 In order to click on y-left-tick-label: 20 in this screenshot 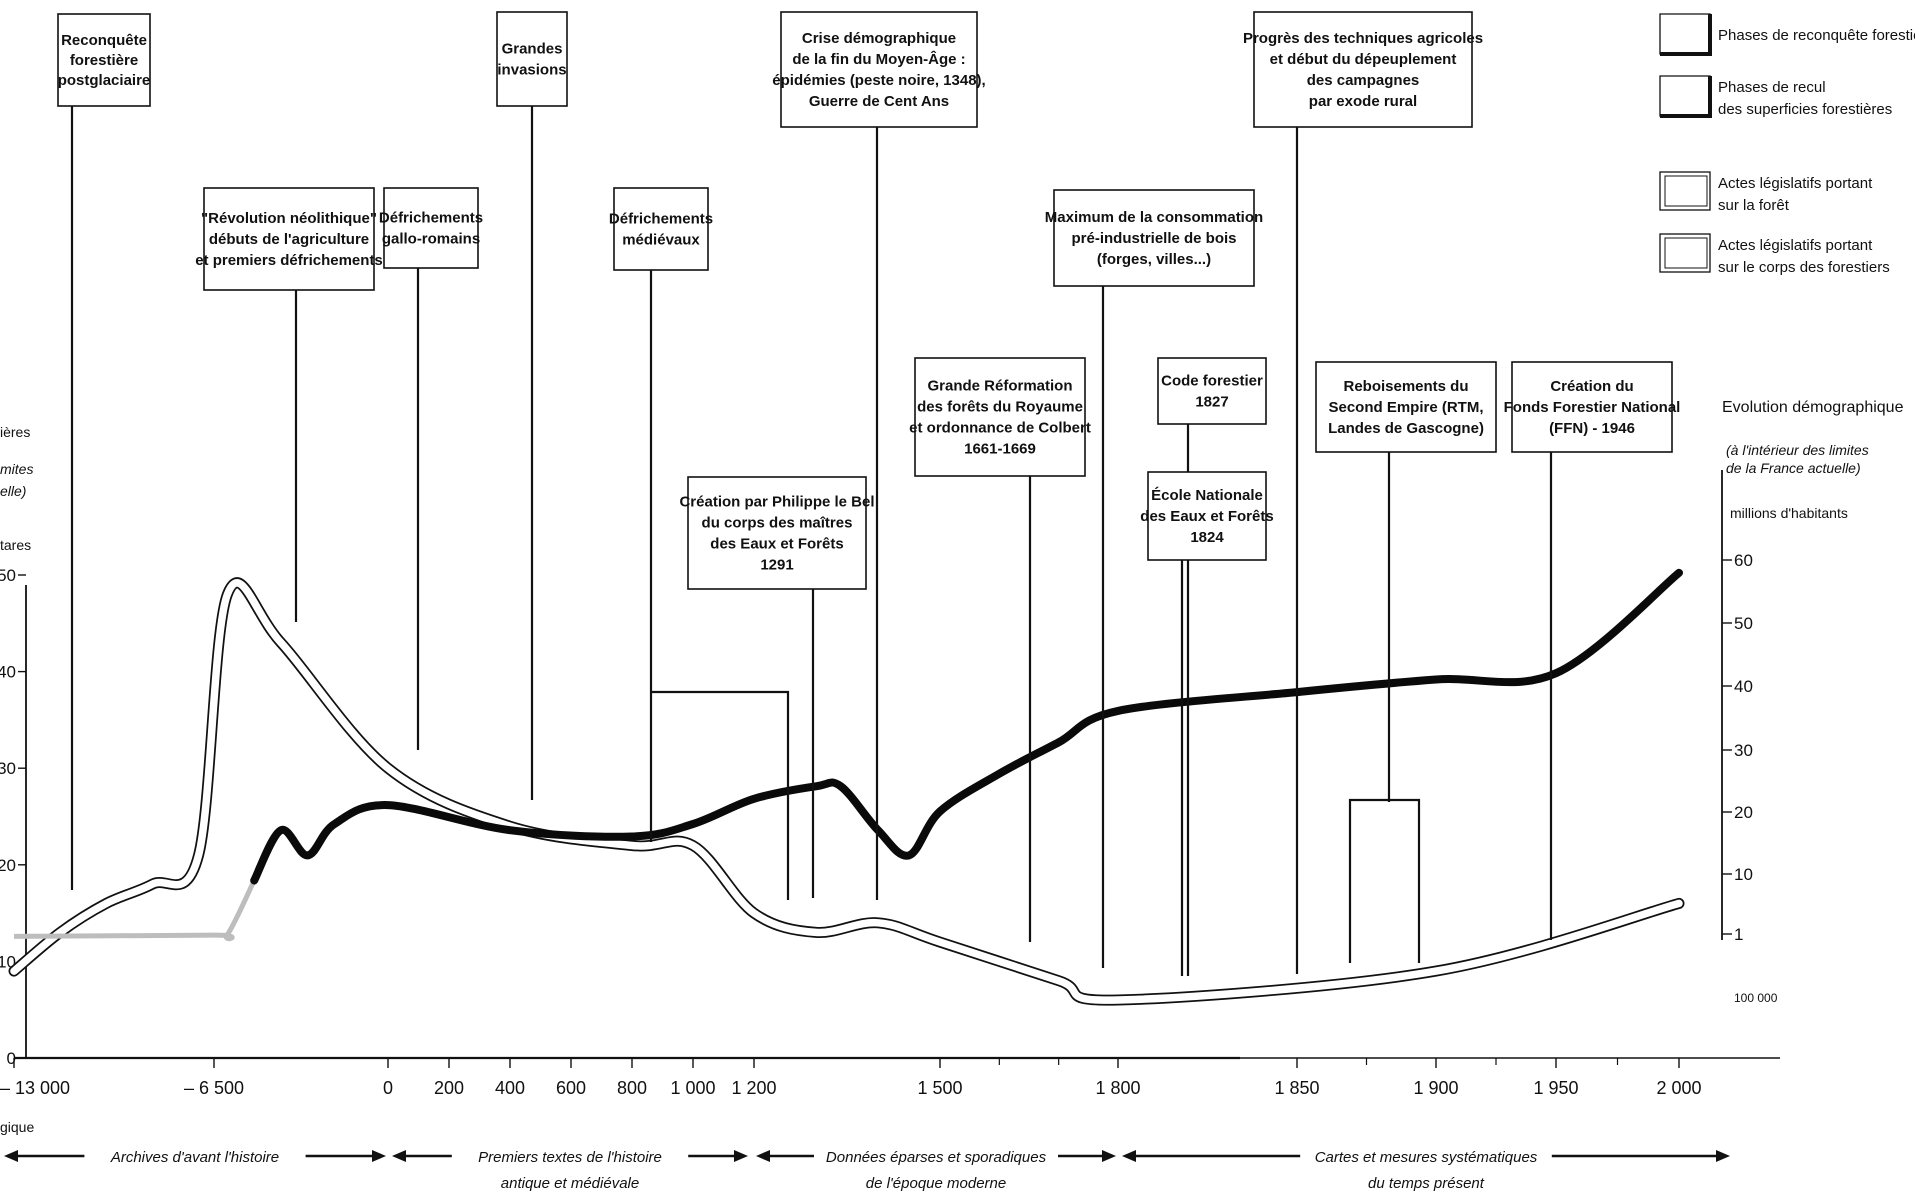, I will do `click(8, 865)`.